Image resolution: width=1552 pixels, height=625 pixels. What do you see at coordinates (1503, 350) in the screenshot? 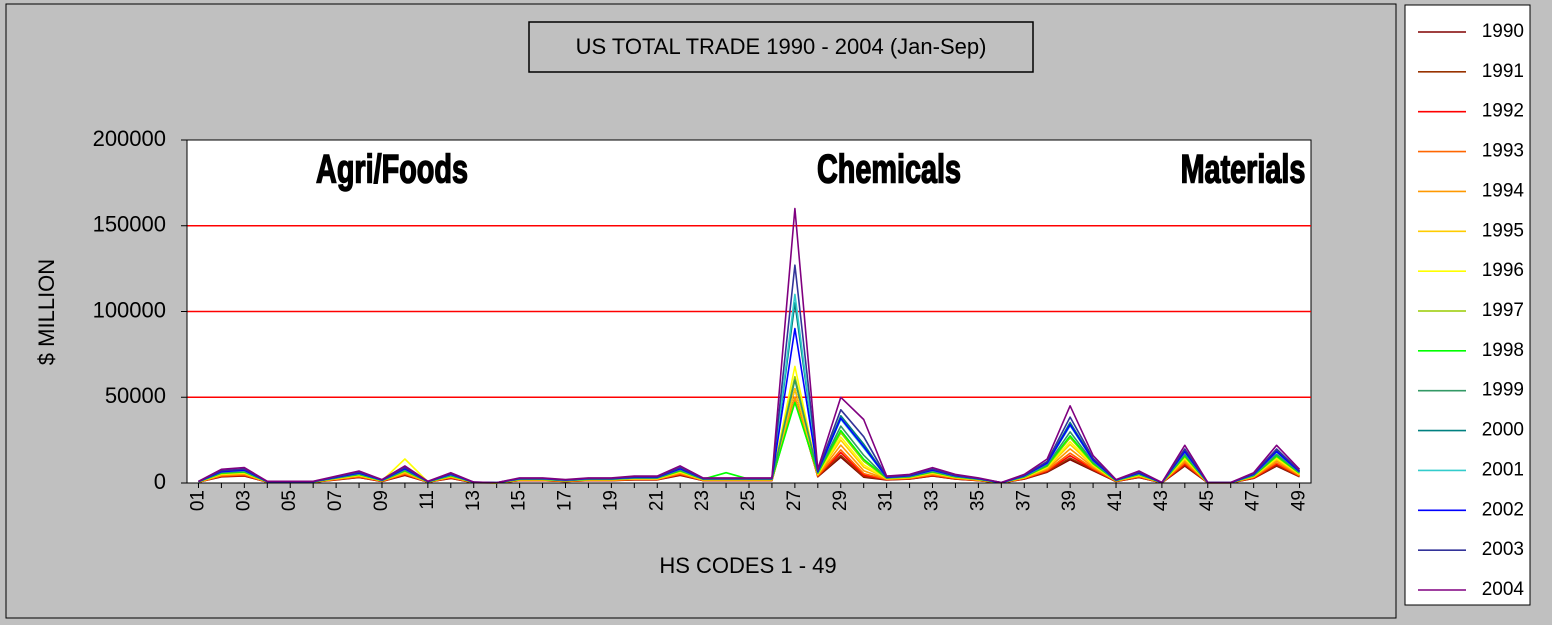
I see `legend-label: 1998` at bounding box center [1503, 350].